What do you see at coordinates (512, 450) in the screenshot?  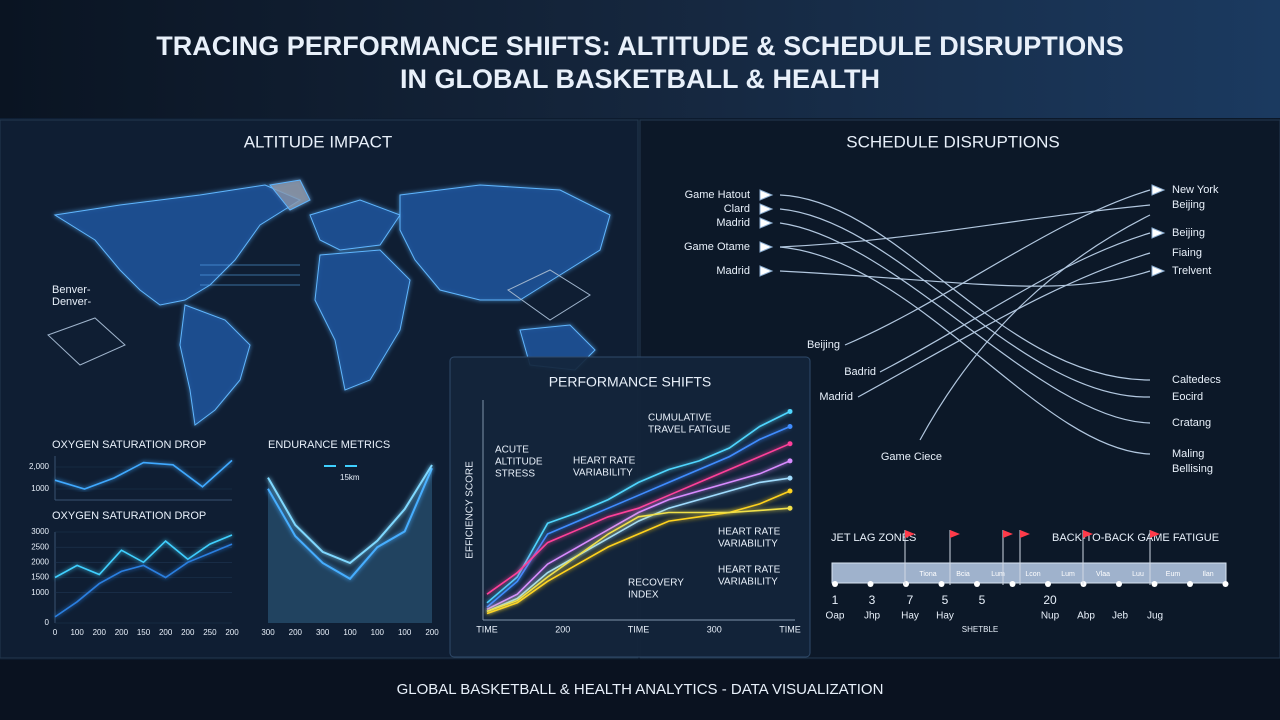 I see `annotation: ACUTE` at bounding box center [512, 450].